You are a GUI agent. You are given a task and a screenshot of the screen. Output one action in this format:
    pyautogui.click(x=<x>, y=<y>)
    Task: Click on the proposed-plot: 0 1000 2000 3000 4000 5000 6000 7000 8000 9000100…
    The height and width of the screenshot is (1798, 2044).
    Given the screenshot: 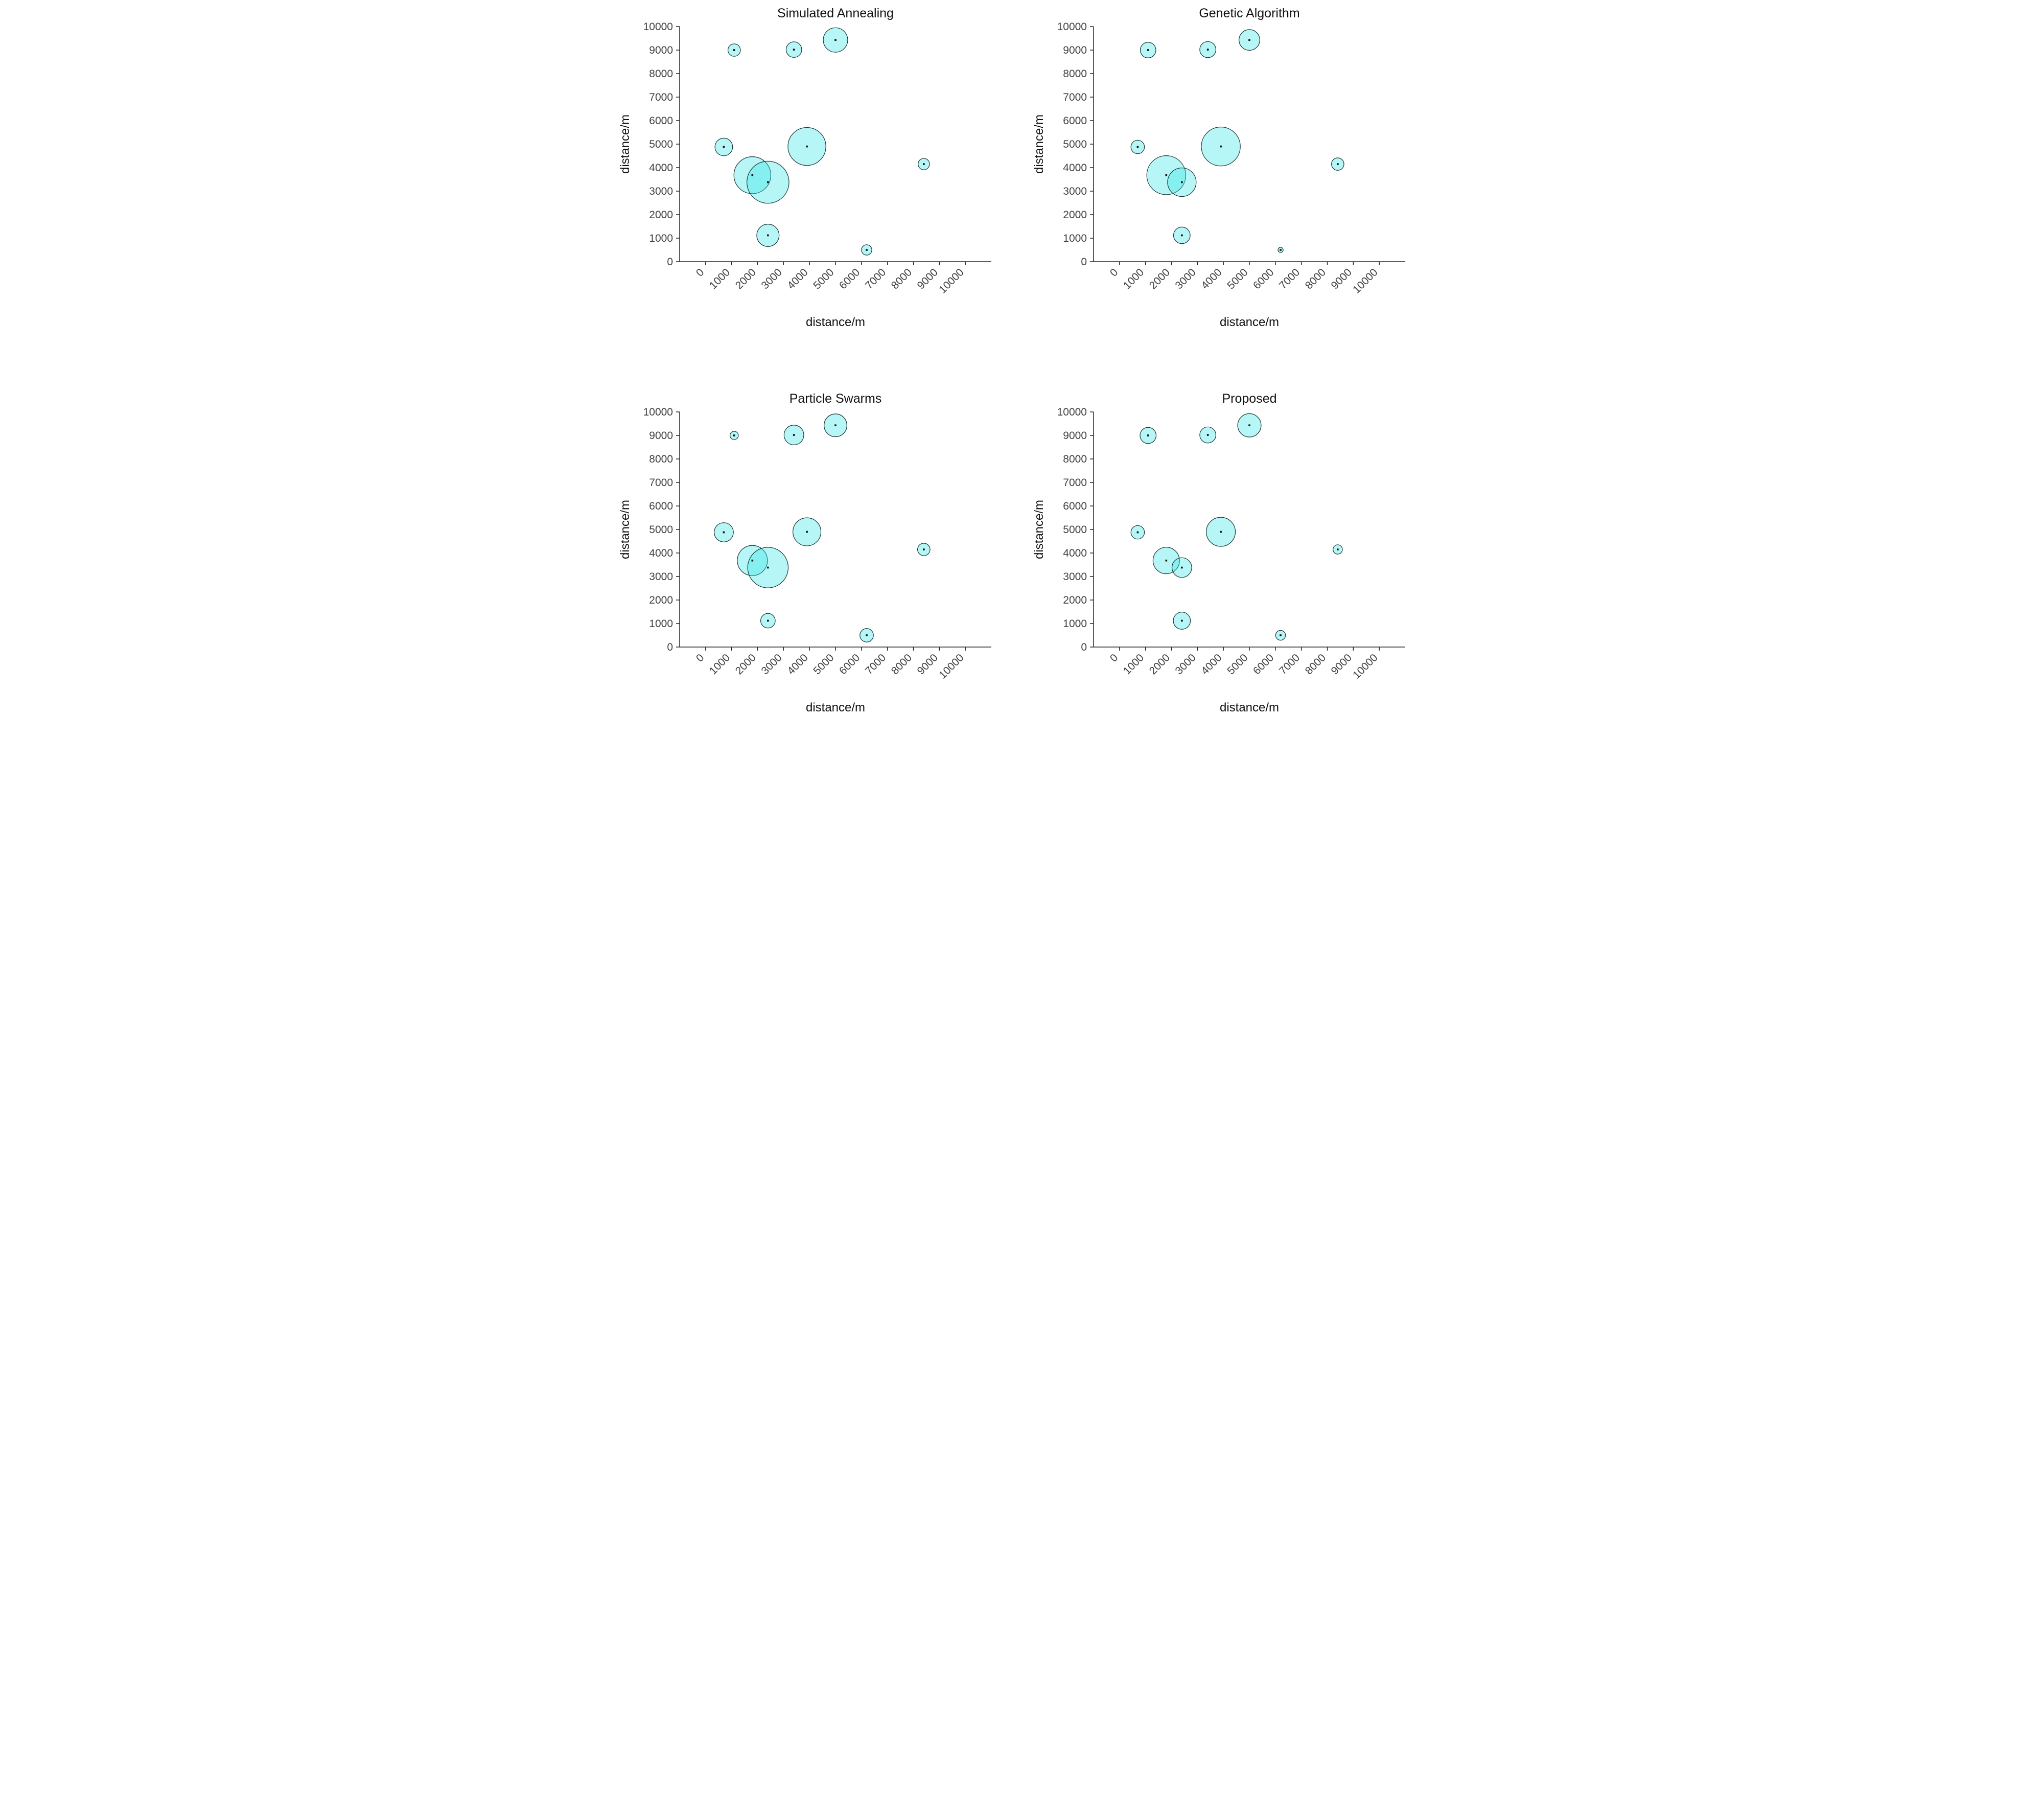 What is the action you would take?
    pyautogui.click(x=1218, y=560)
    